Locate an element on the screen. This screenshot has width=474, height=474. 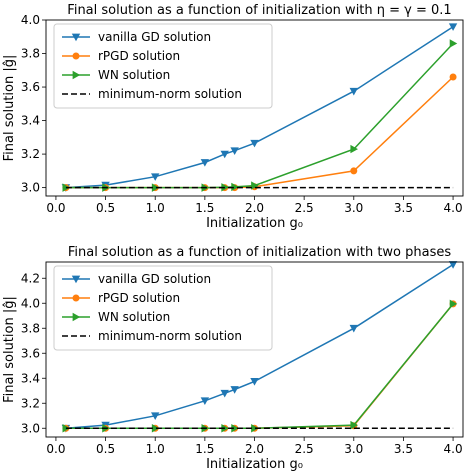
y-tick-label: 4.2 is located at coordinates (30, 278).